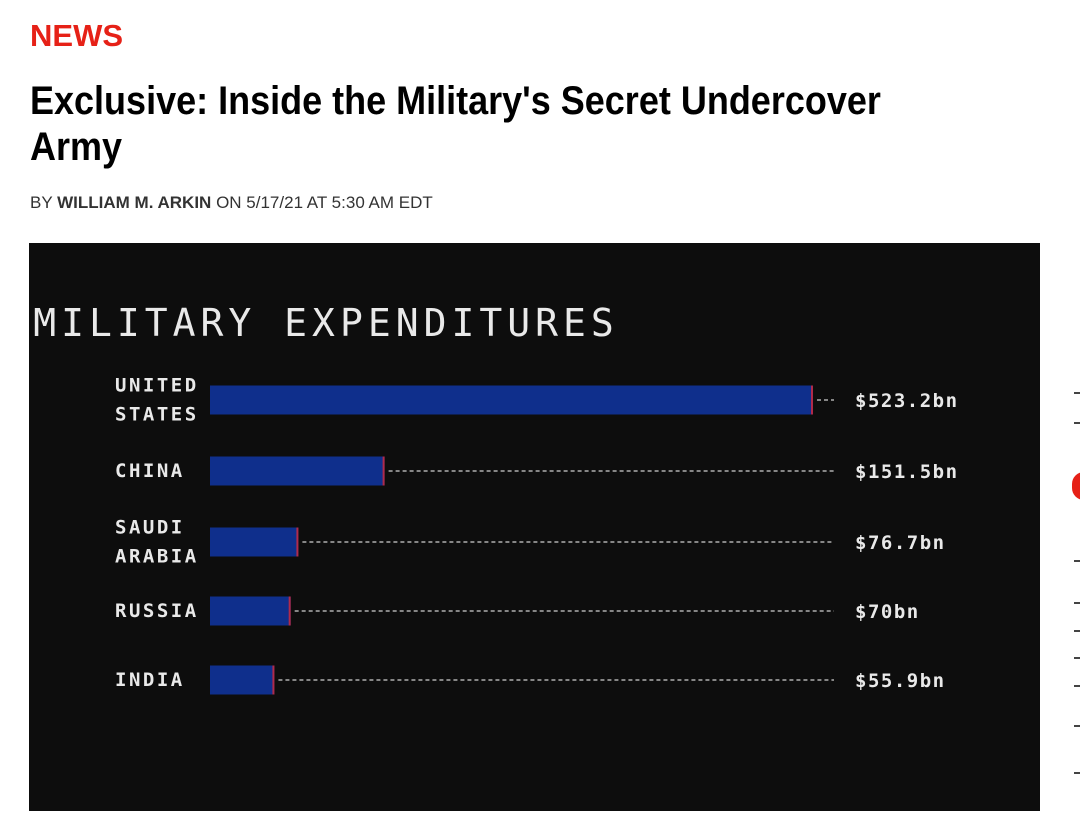  I want to click on category-label: SAUDI, so click(150, 528).